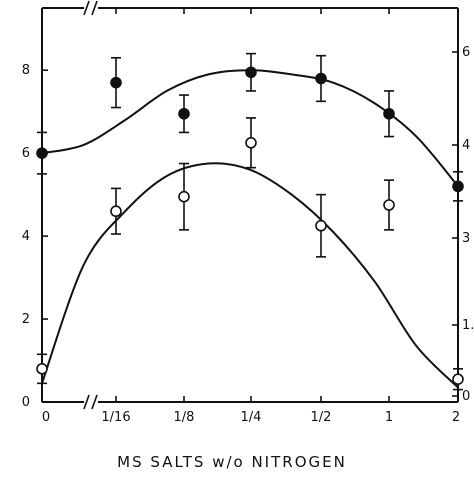 This screenshot has height=478, width=474. What do you see at coordinates (463, 224) in the screenshot?
I see `right-y-axis-ticks: 0 1. 3 4 6` at bounding box center [463, 224].